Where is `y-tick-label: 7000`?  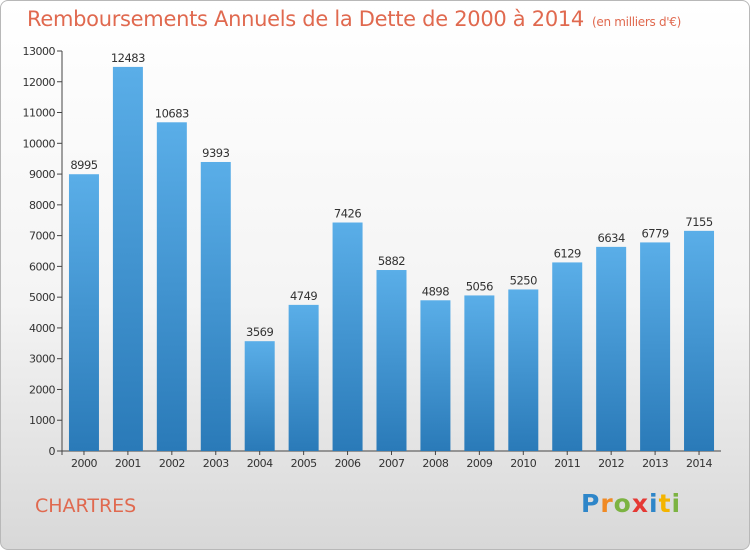
y-tick-label: 7000 is located at coordinates (42, 236).